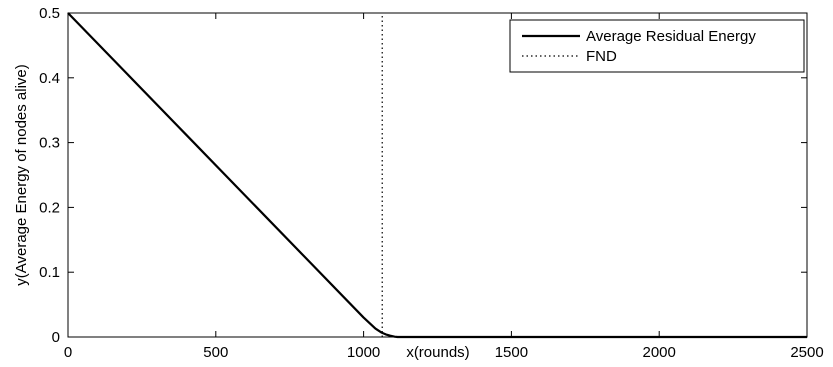 The width and height of the screenshot is (833, 367). I want to click on x-tick-label: 1500, so click(511, 352).